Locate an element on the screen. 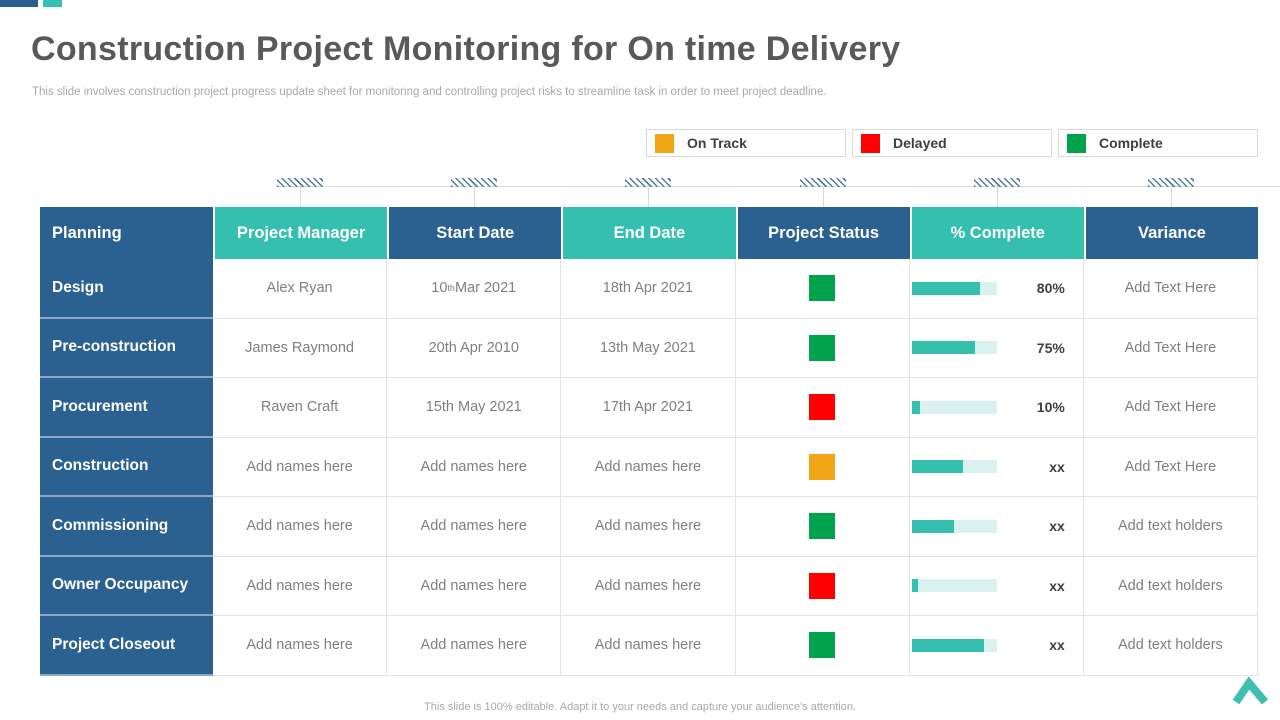 Image resolution: width=1280 pixels, height=720 pixels. manager-cell: Raven Craft is located at coordinates (300, 408).